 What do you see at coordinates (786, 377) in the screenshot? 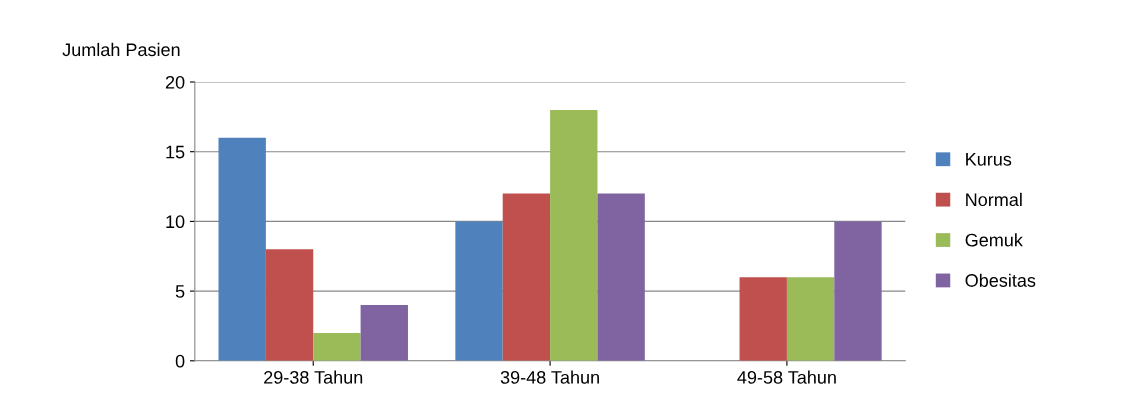
I see `x-tick-label: 49-58 Tahun` at bounding box center [786, 377].